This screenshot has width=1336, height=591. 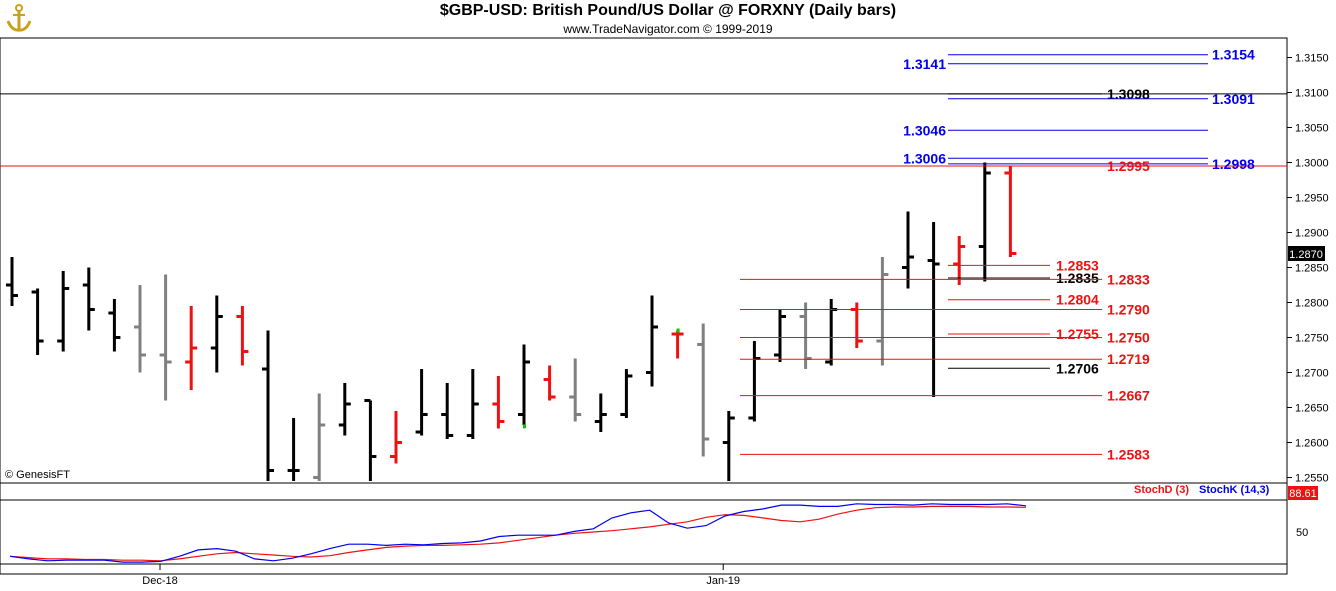 I want to click on level-label: 1.3046, so click(x=924, y=130).